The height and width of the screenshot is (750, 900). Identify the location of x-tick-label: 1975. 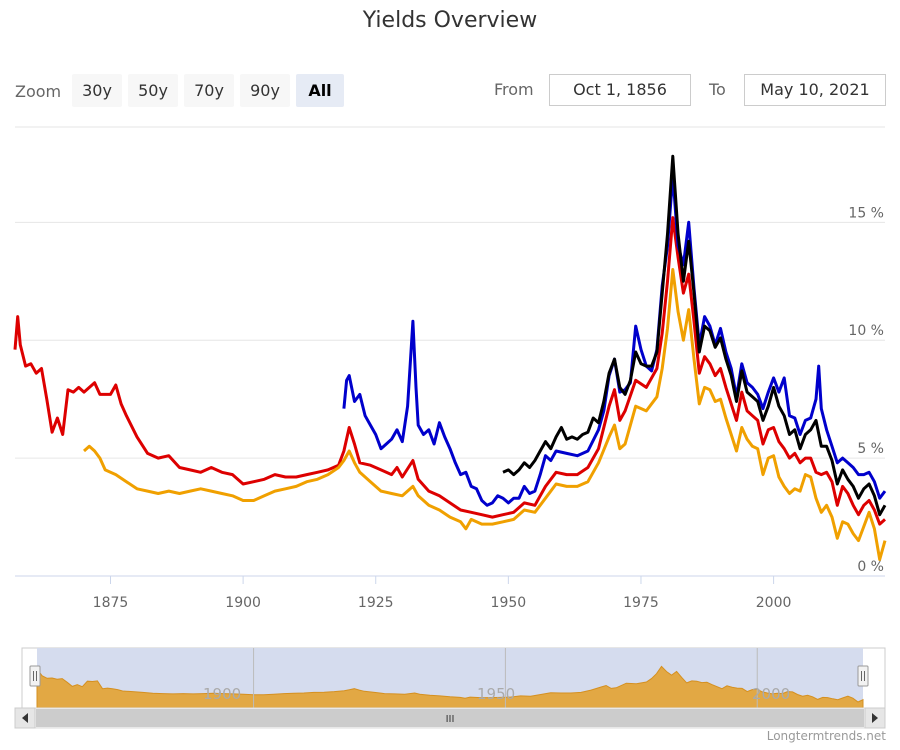
(641, 603).